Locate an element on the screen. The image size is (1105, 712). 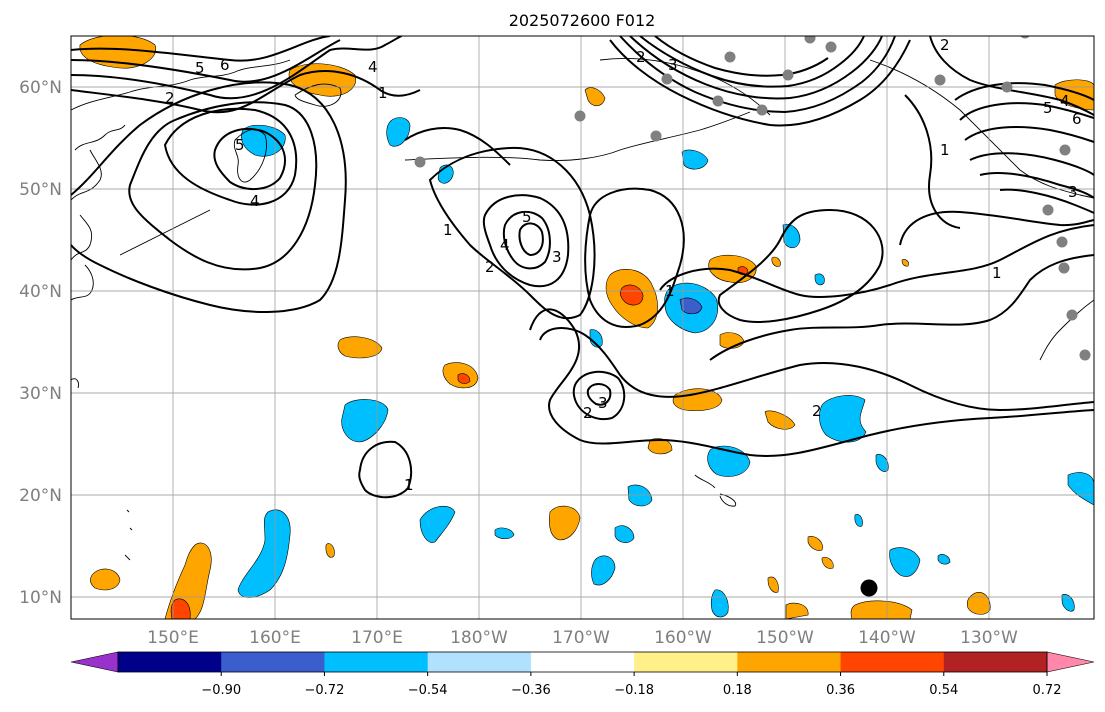
colorbar-tick-label: 0.18 is located at coordinates (737, 690).